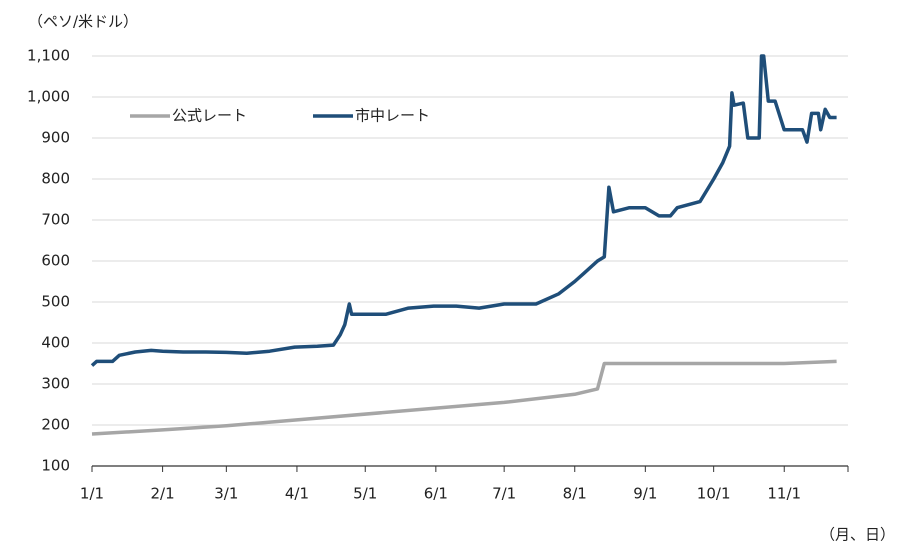 The height and width of the screenshot is (560, 900). Describe the element at coordinates (575, 494) in the screenshot. I see `x-tick-label: 8/1` at that location.